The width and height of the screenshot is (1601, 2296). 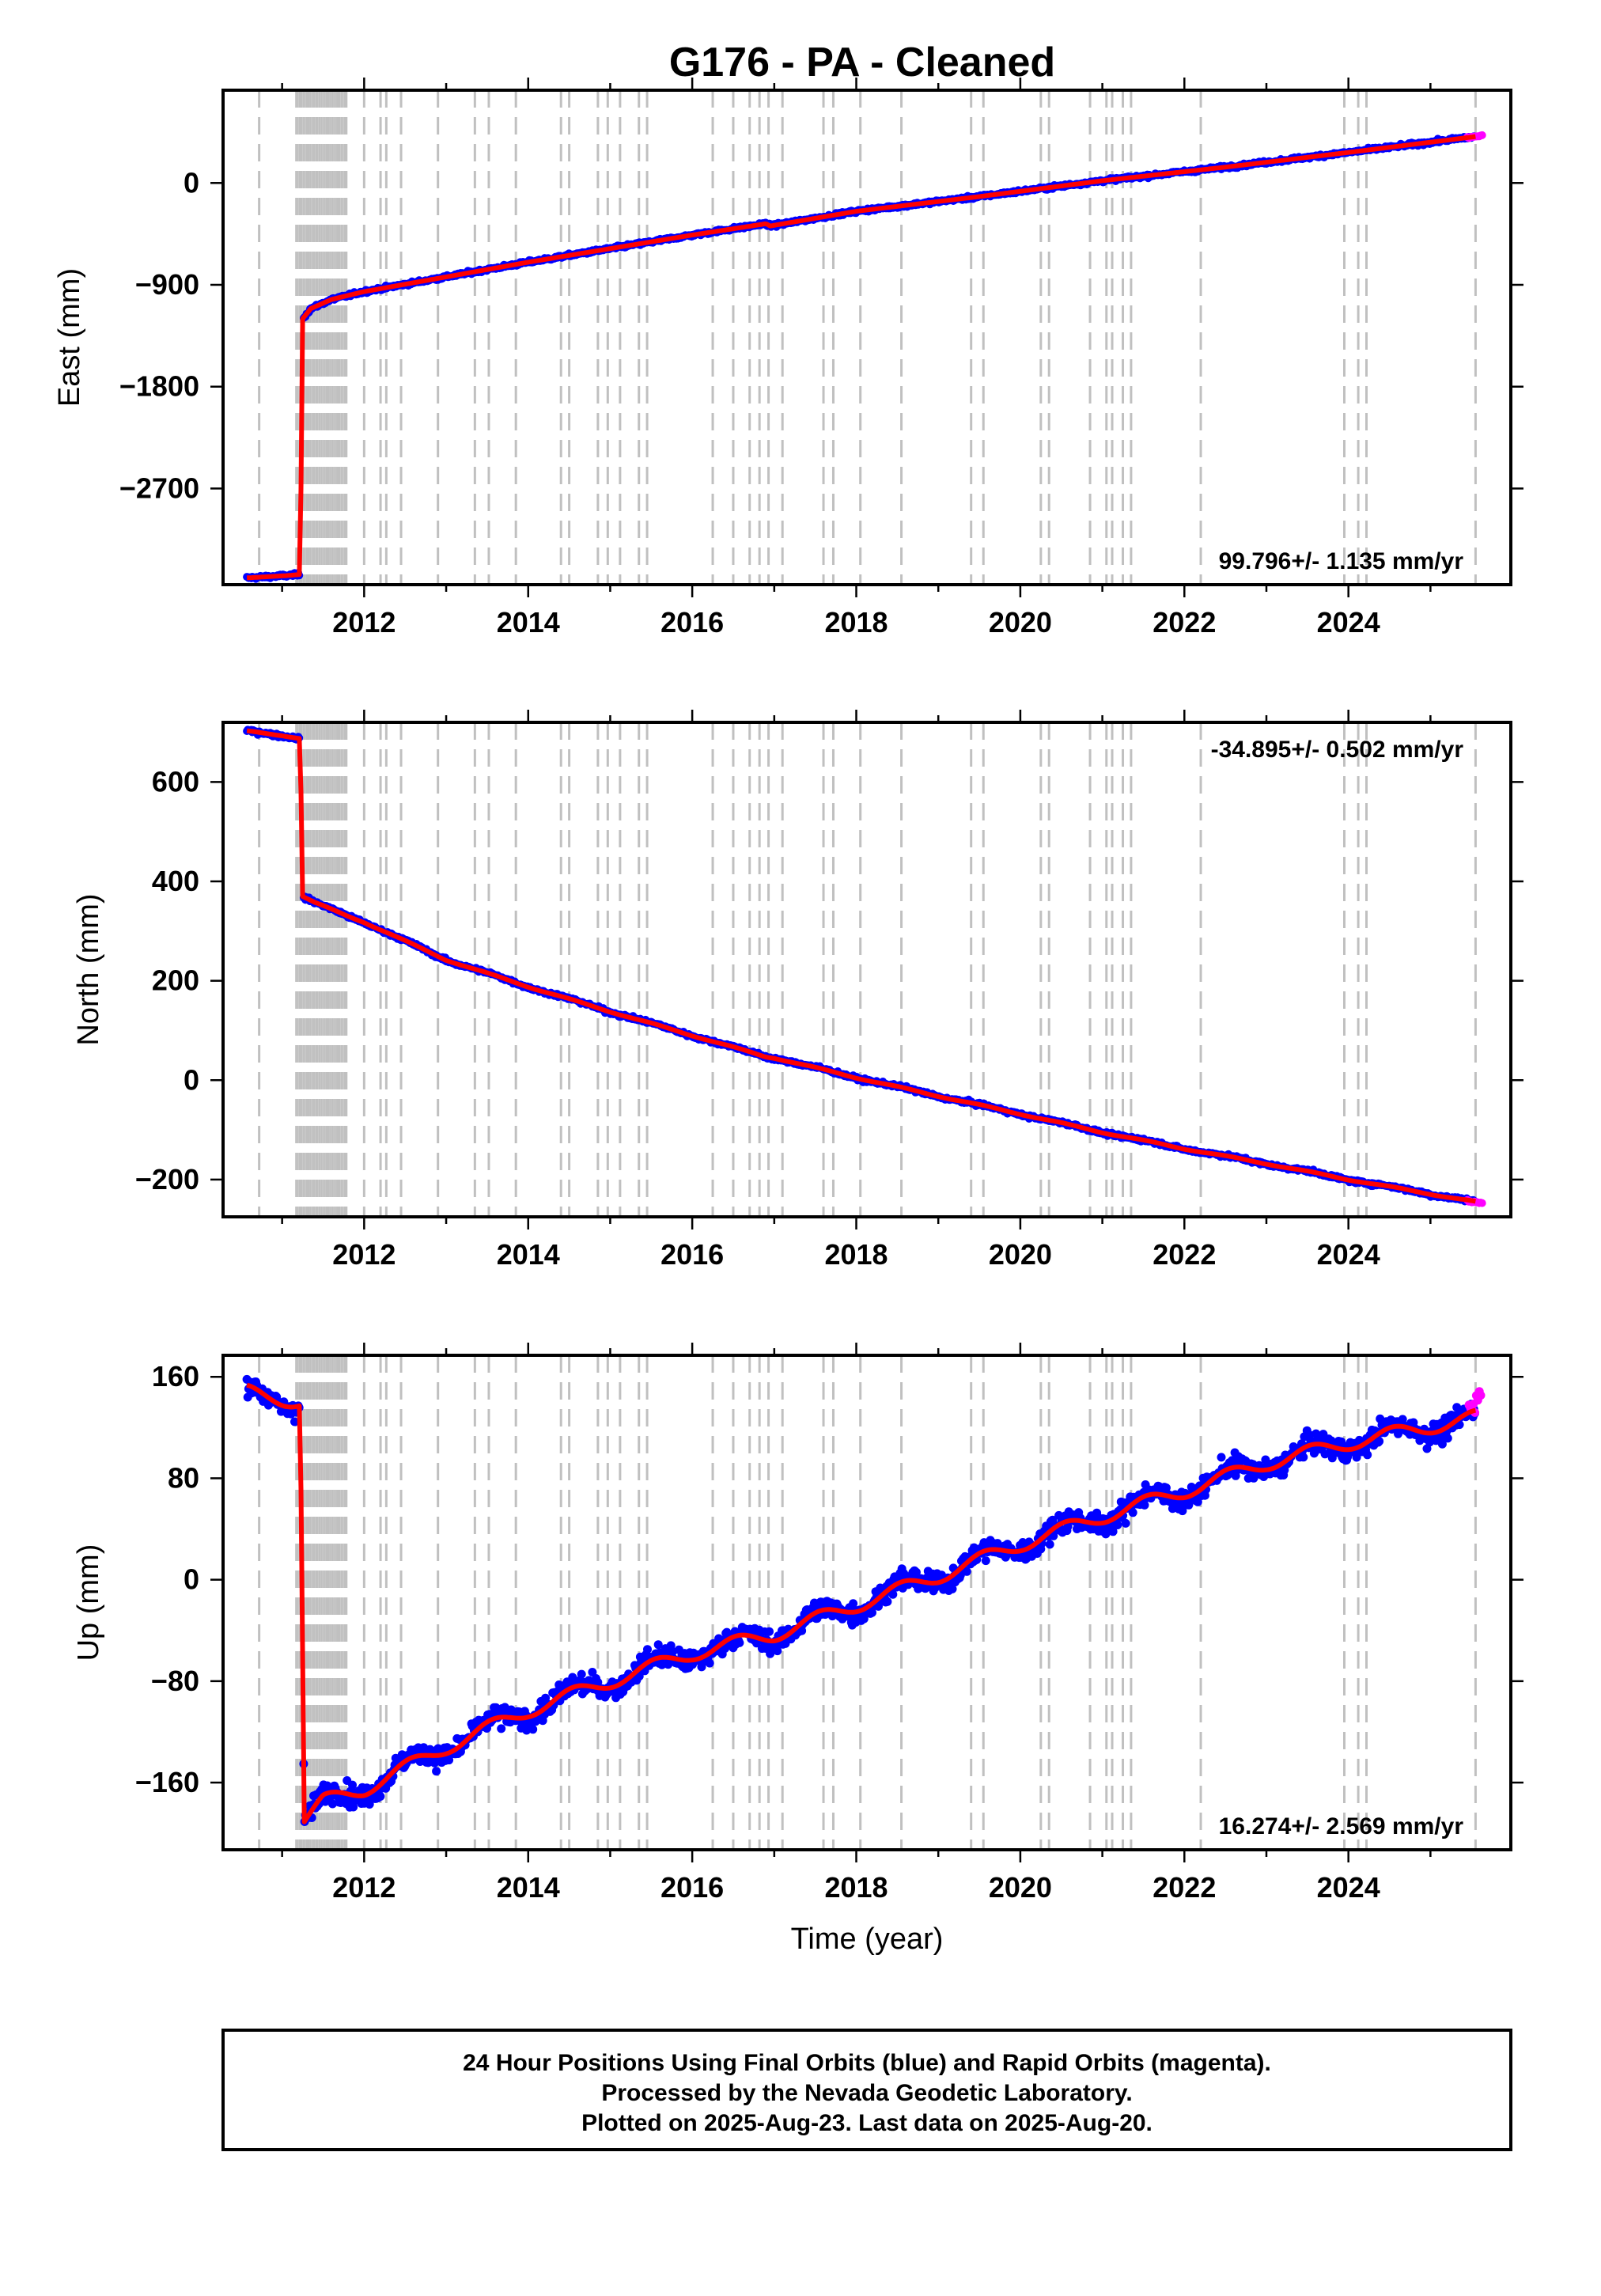 I want to click on y-tick-label: 400, so click(x=175, y=881).